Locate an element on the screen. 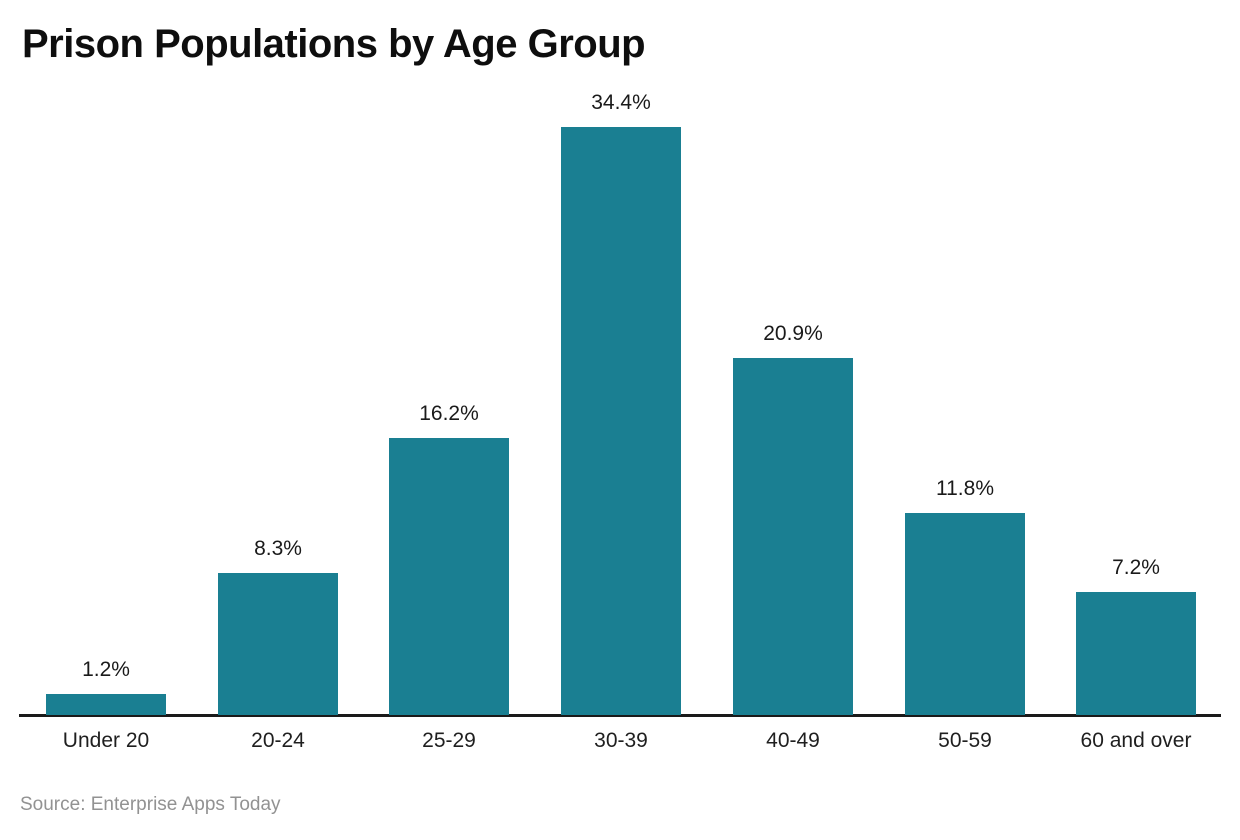 The image size is (1240, 840). bar-value-label: 11.8% is located at coordinates (965, 488).